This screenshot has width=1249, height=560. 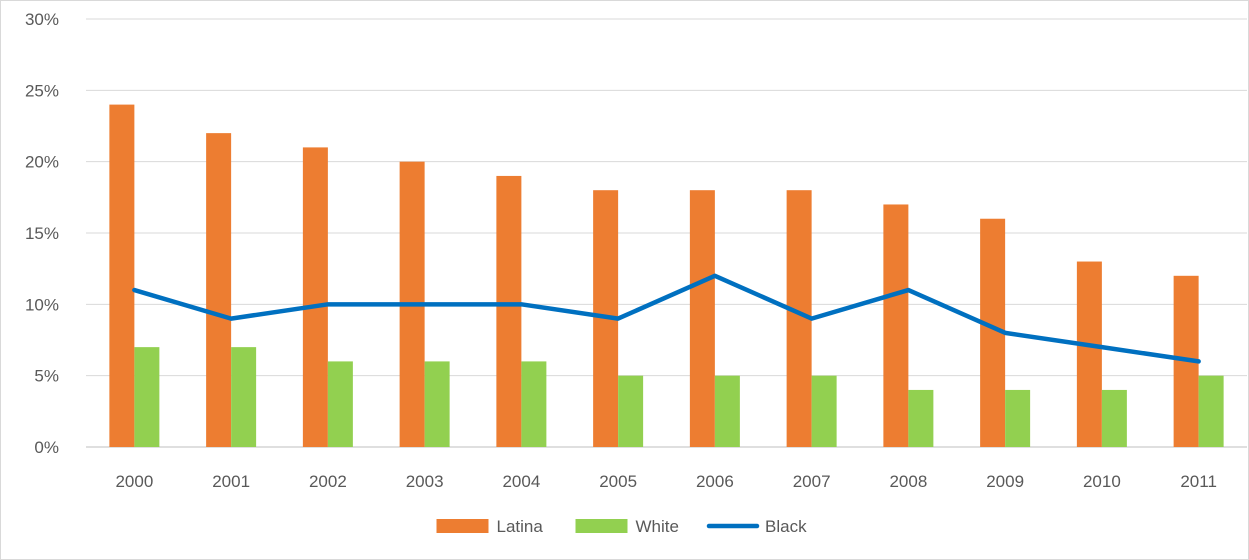 I want to click on legend-label-latina: Latina, so click(x=520, y=526).